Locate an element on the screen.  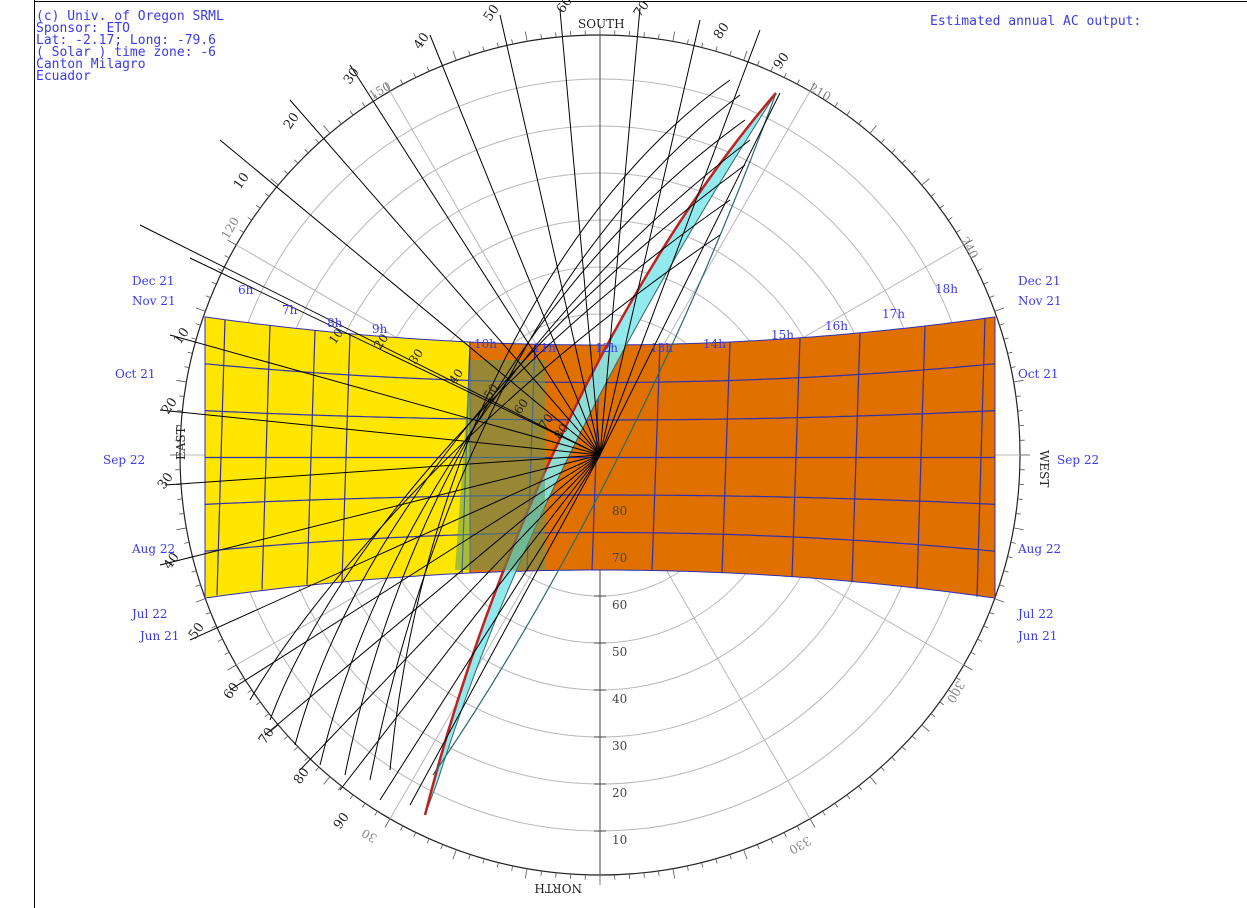
frame-top-border is located at coordinates (640, 1).